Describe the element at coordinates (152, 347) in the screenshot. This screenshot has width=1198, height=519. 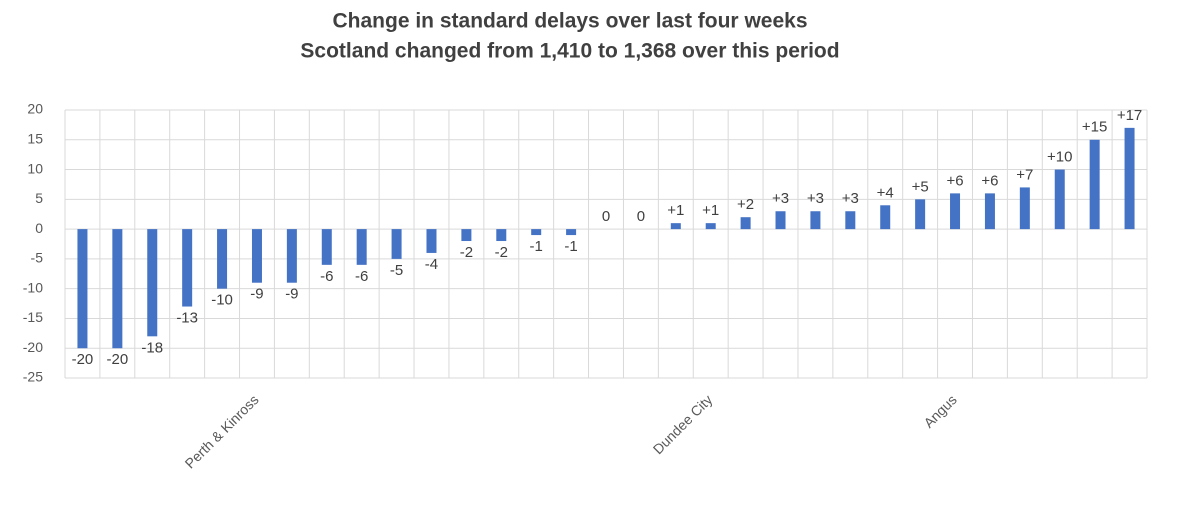
I see `value-label: -18` at that location.